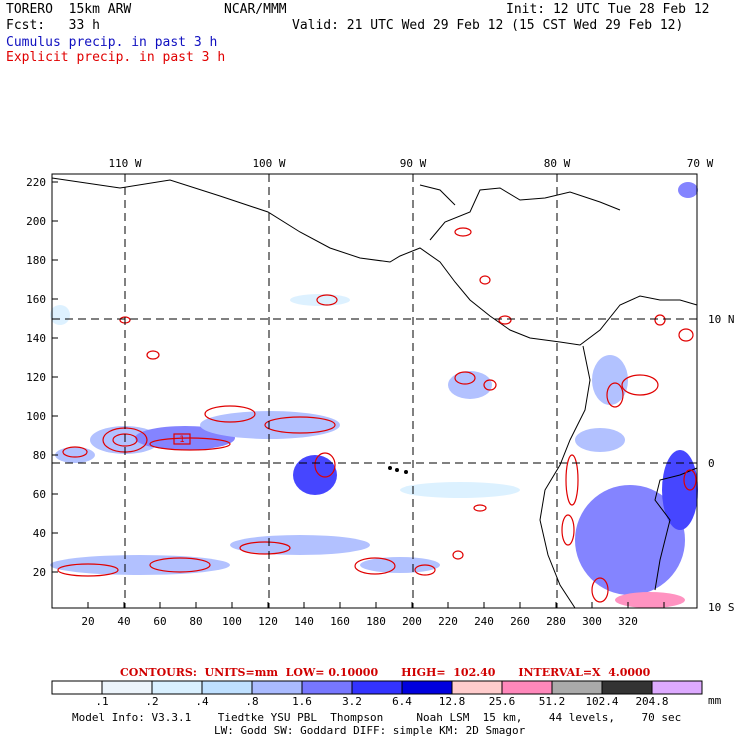  Describe the element at coordinates (711, 463) in the screenshot. I see `lat-label: 0` at that location.